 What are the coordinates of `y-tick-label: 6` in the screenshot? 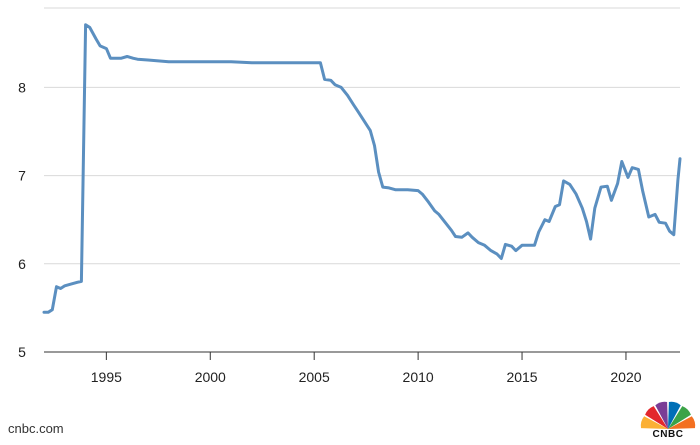 It's located at (22, 264).